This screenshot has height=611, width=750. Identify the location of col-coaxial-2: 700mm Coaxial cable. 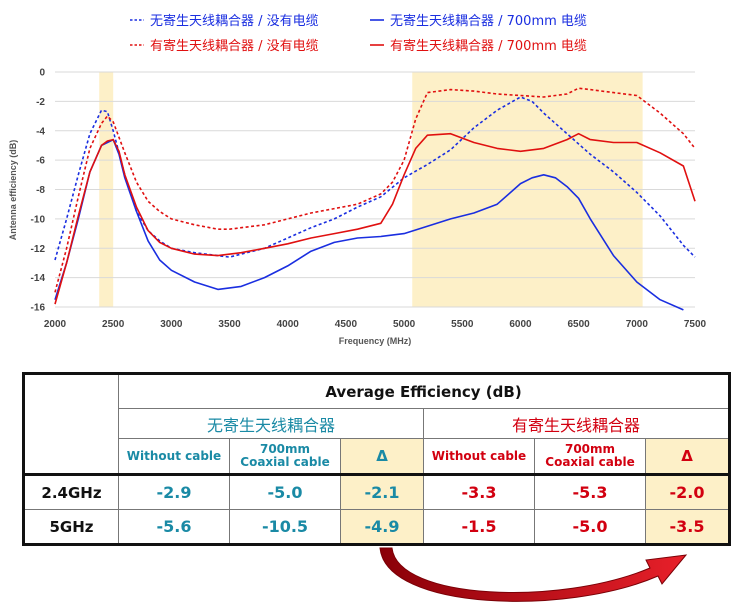
(590, 456).